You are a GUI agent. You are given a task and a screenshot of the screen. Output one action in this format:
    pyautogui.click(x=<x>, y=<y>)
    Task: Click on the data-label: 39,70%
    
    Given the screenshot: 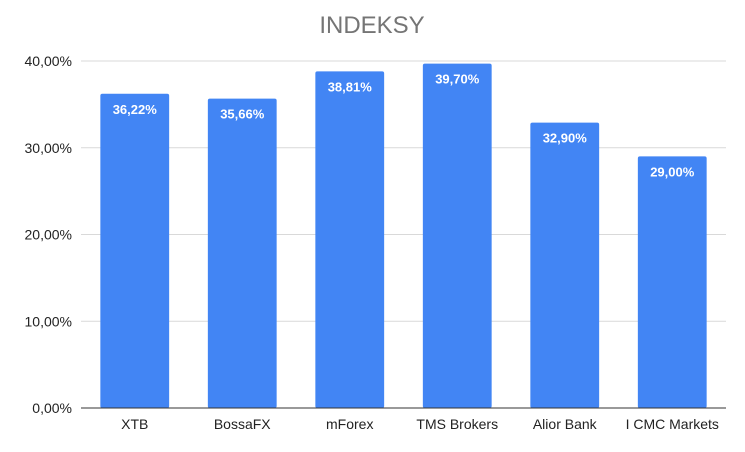 What is the action you would take?
    pyautogui.click(x=457, y=79)
    